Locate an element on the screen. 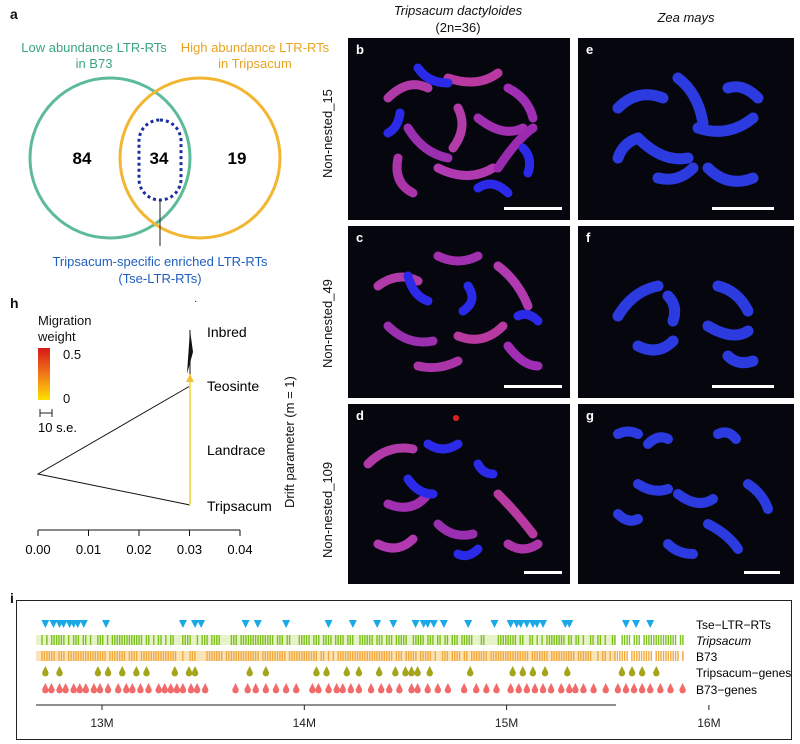 The width and height of the screenshot is (800, 744). micrograph-f-image is located at coordinates (685, 324).